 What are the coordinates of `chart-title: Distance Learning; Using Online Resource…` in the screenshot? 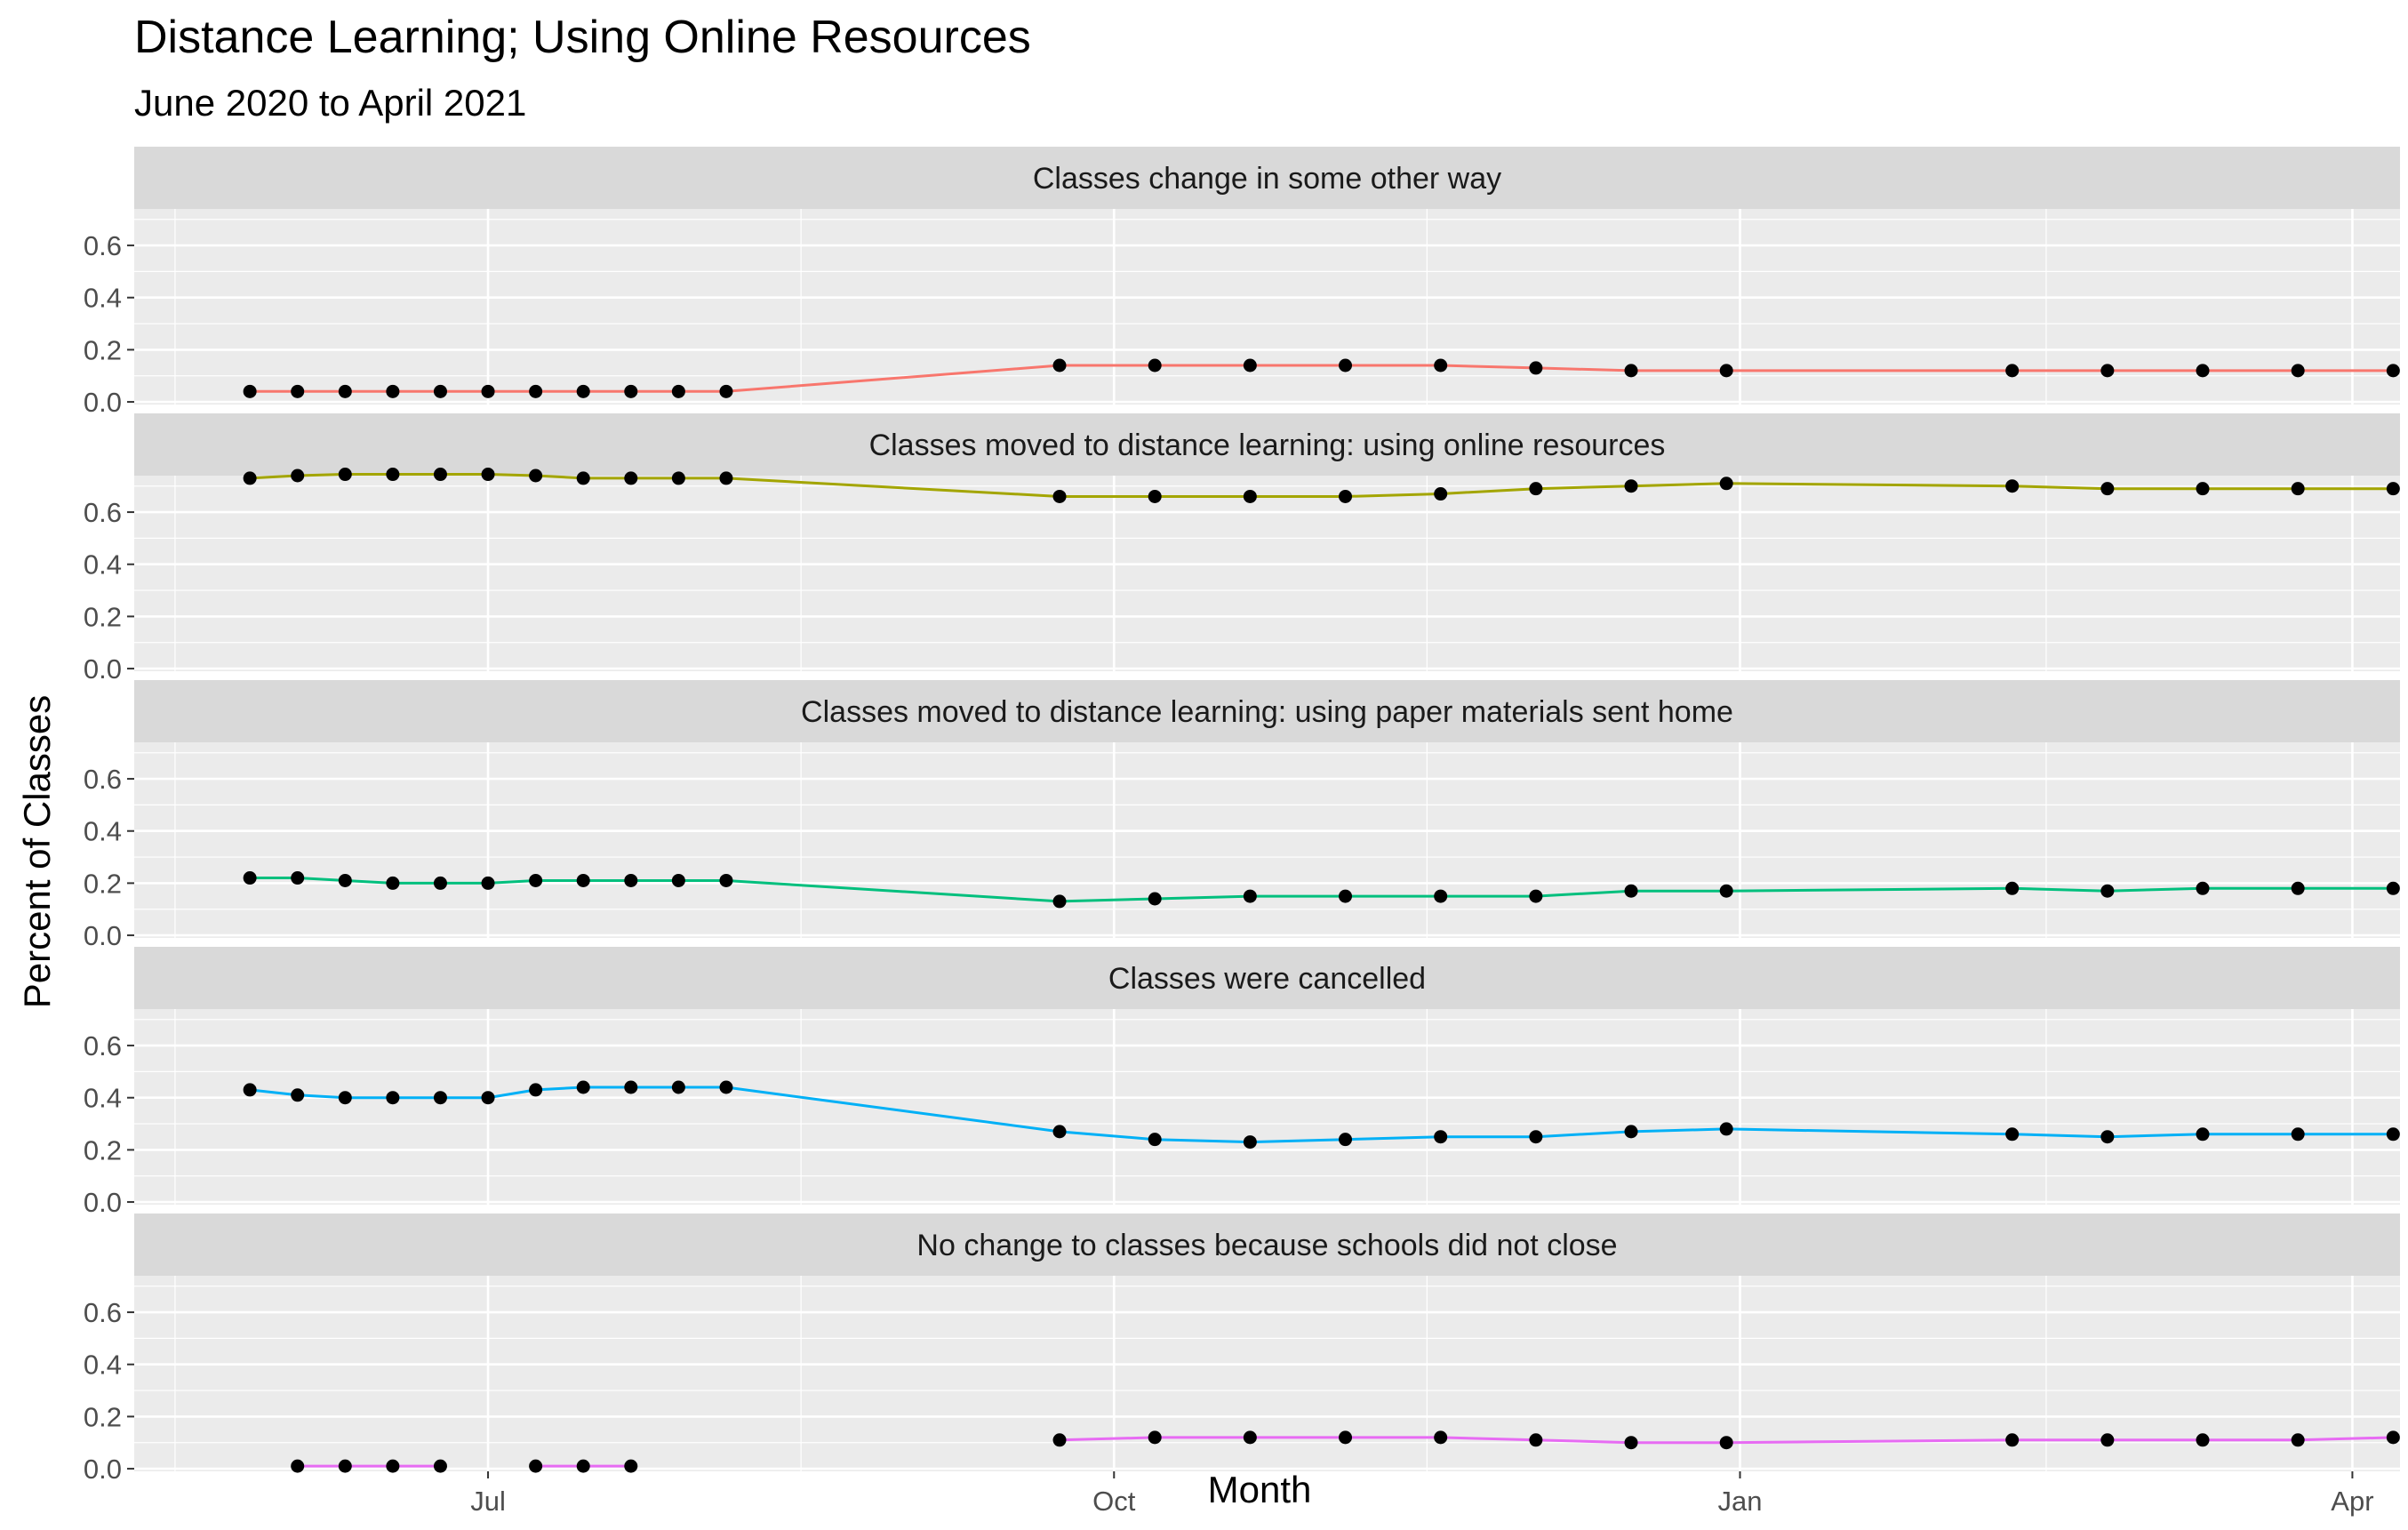 It's located at (582, 37).